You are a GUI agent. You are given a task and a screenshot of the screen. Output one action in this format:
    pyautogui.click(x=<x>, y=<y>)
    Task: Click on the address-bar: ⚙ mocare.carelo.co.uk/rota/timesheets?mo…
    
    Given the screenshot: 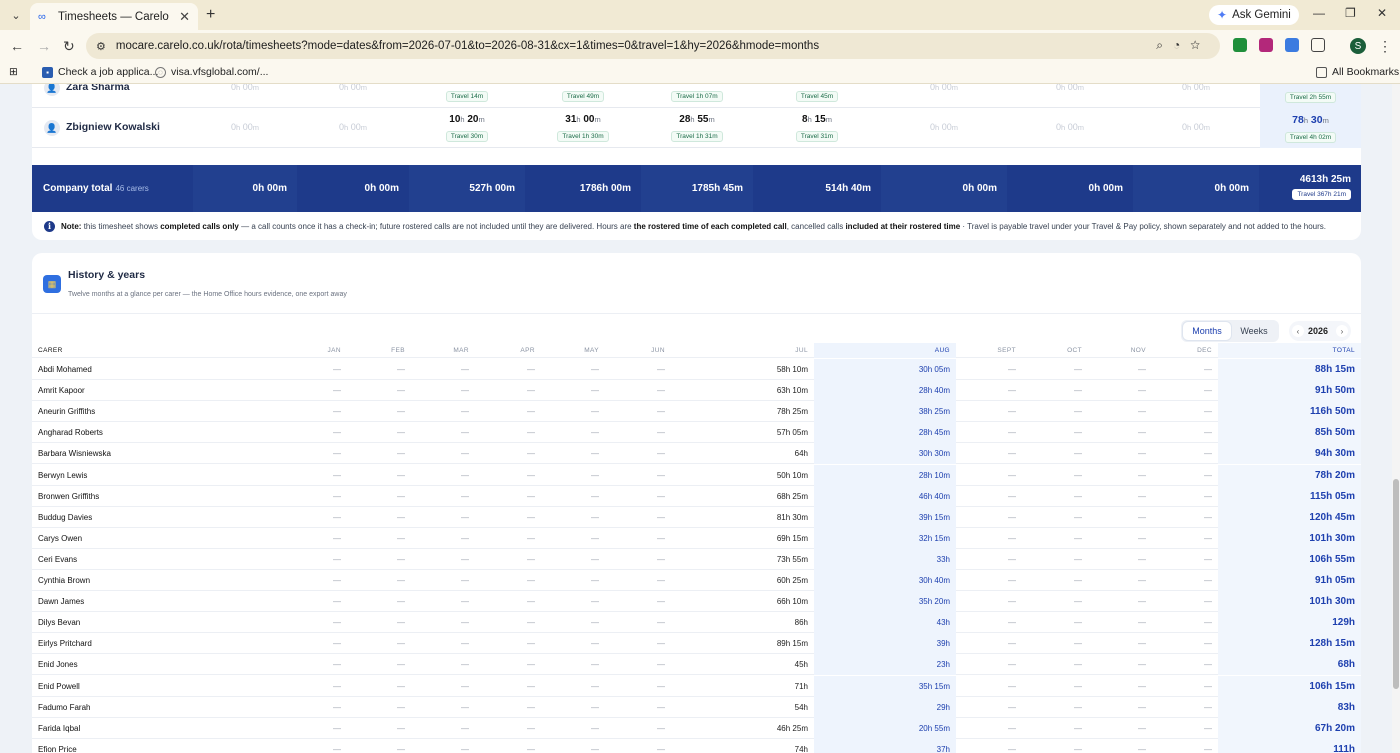 What is the action you would take?
    pyautogui.click(x=653, y=46)
    